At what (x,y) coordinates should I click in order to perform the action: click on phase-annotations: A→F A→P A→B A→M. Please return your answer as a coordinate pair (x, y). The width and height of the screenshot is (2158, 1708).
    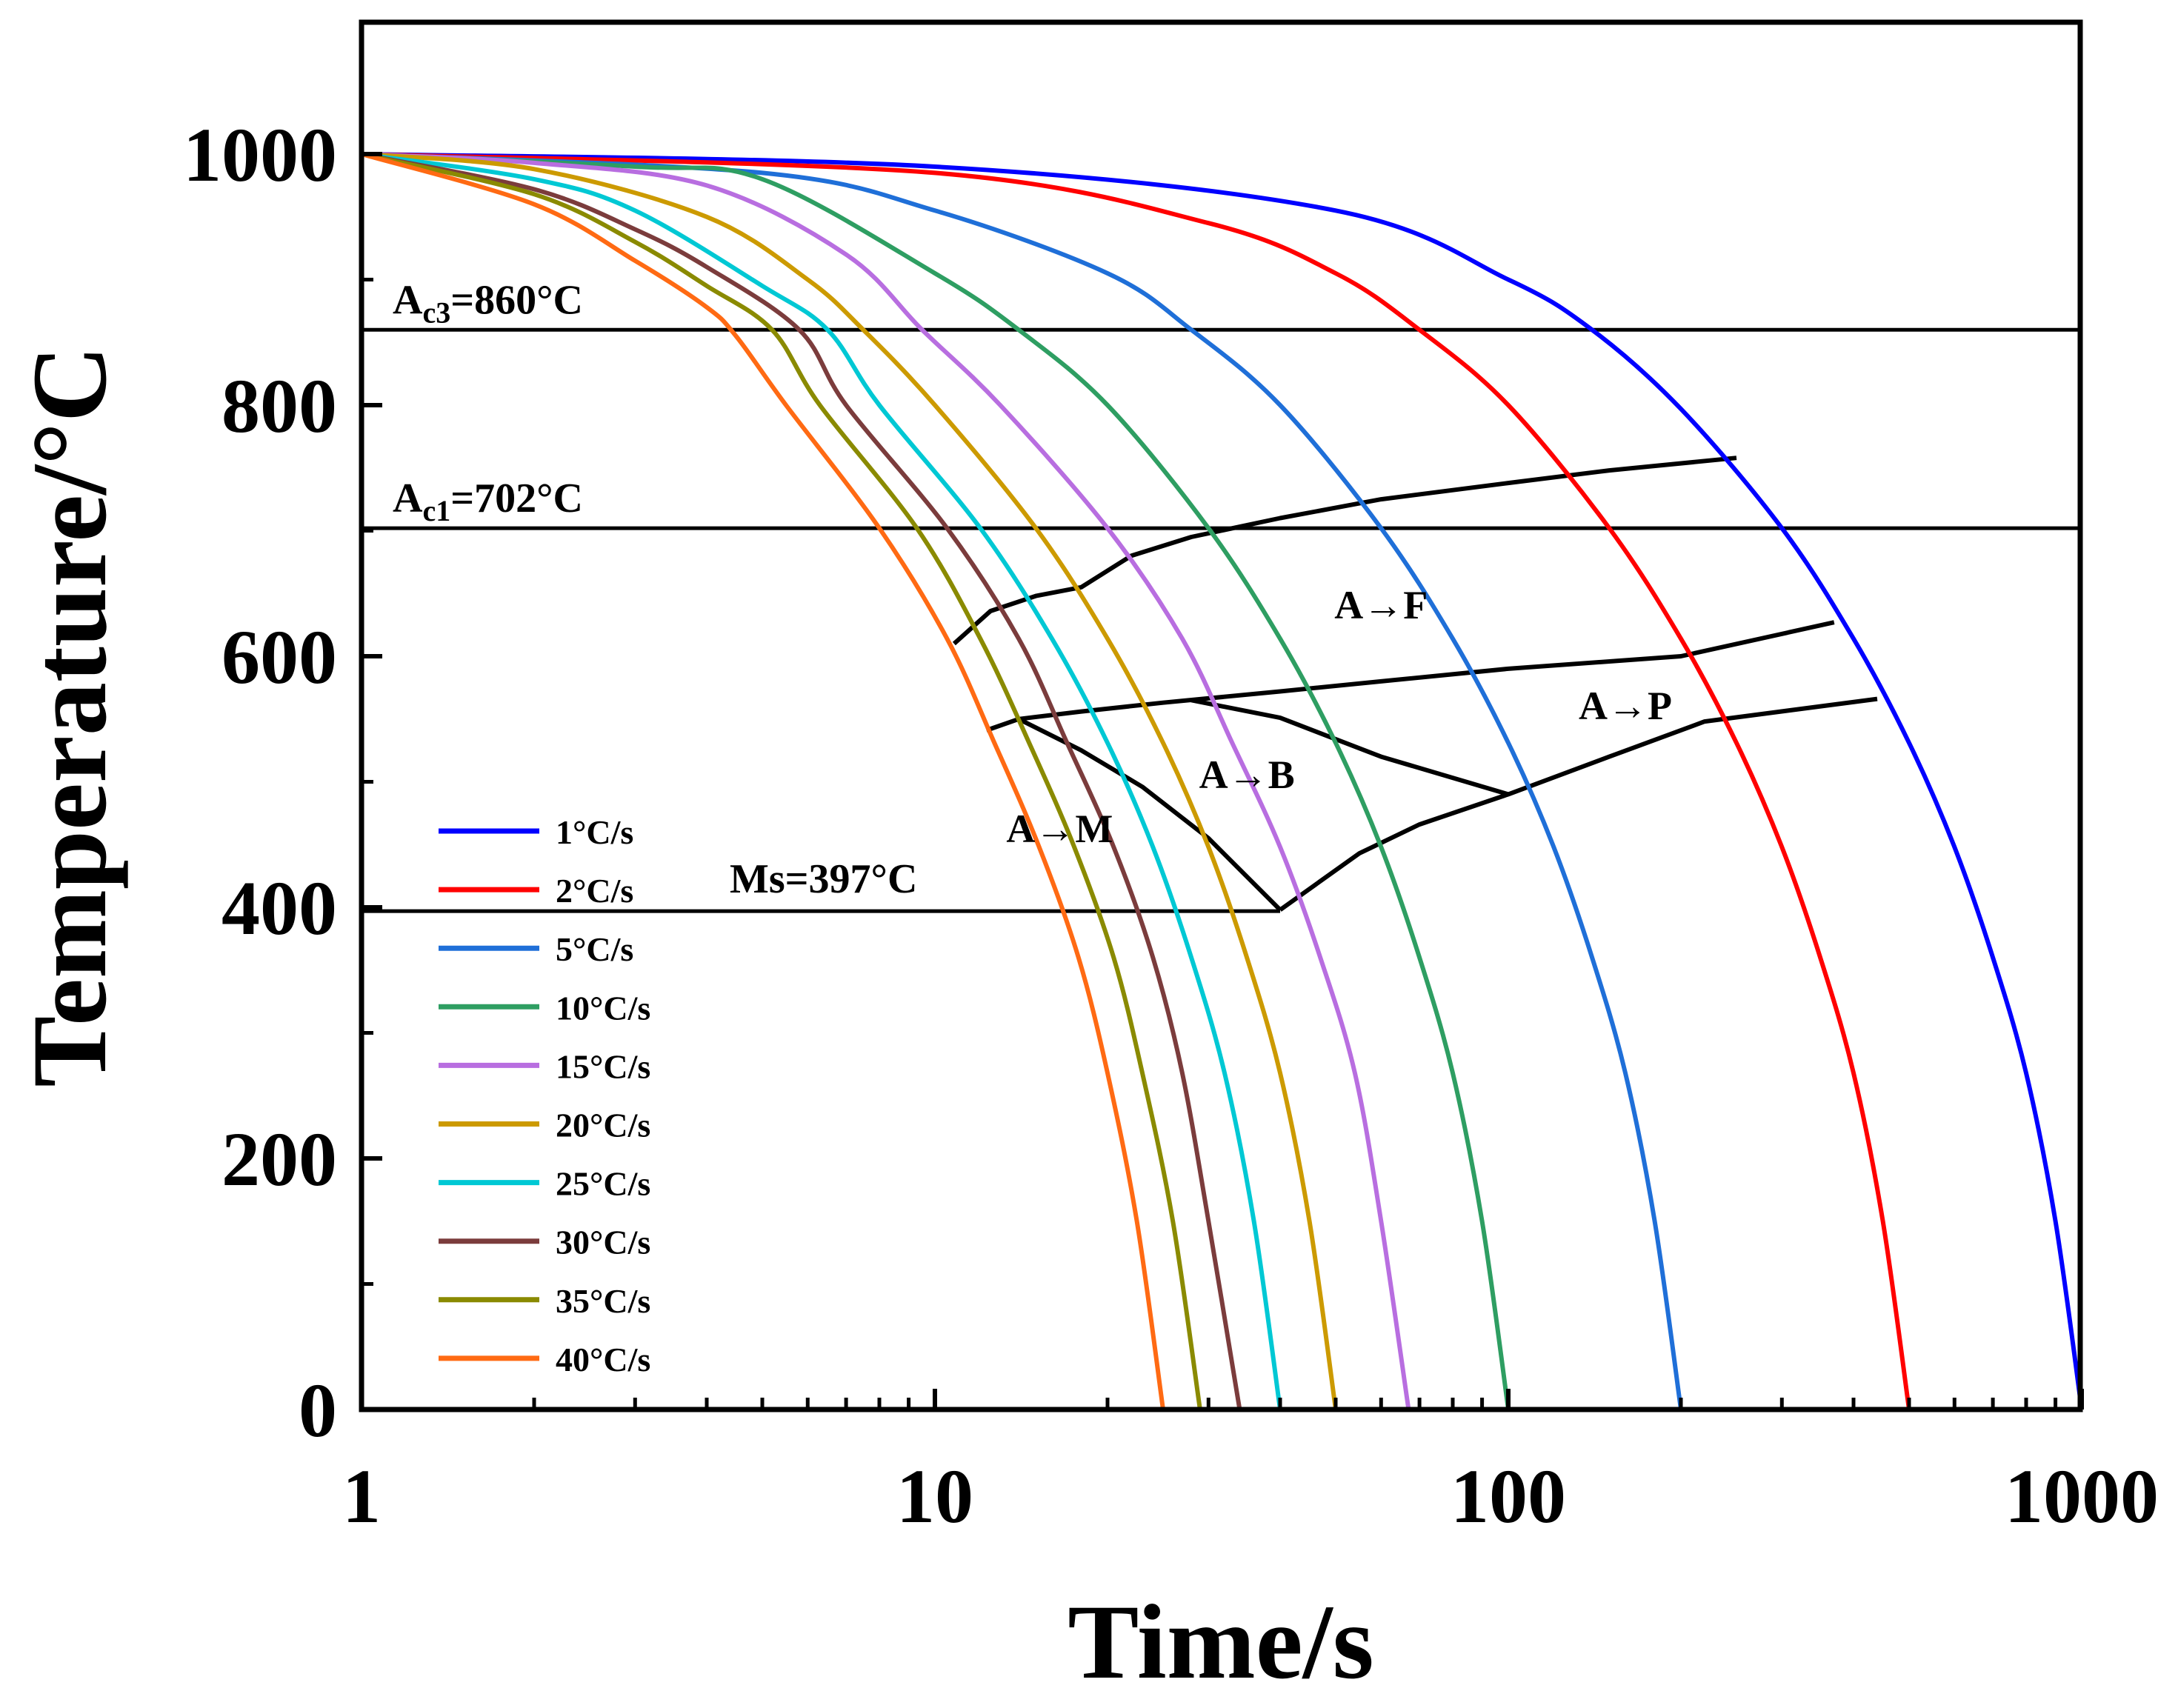
    Looking at the image, I should click on (1339, 717).